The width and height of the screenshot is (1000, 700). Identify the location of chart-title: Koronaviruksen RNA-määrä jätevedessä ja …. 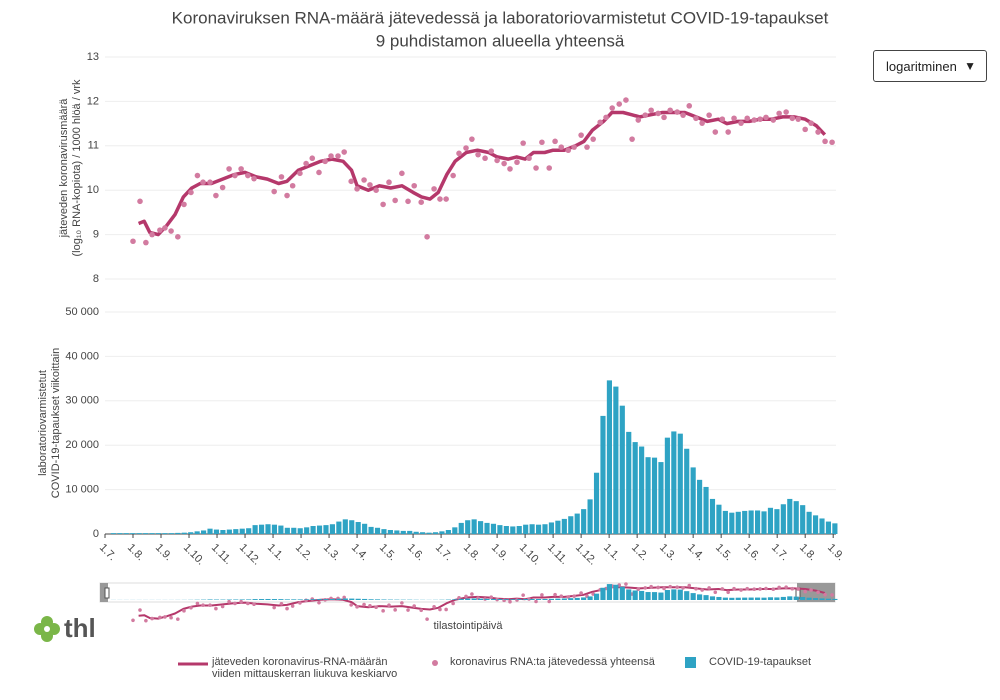
(500, 17).